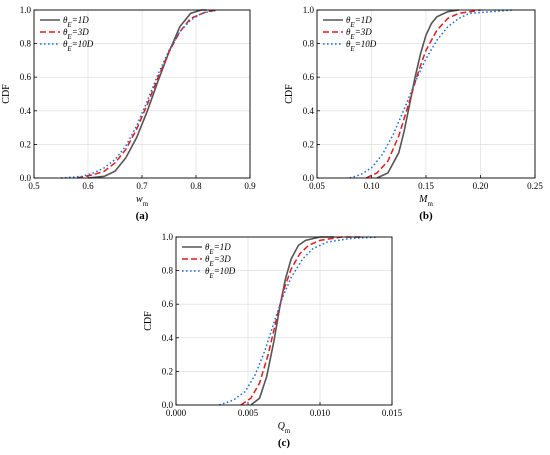  What do you see at coordinates (34, 186) in the screenshot?
I see `x-tick-label: 0.5` at bounding box center [34, 186].